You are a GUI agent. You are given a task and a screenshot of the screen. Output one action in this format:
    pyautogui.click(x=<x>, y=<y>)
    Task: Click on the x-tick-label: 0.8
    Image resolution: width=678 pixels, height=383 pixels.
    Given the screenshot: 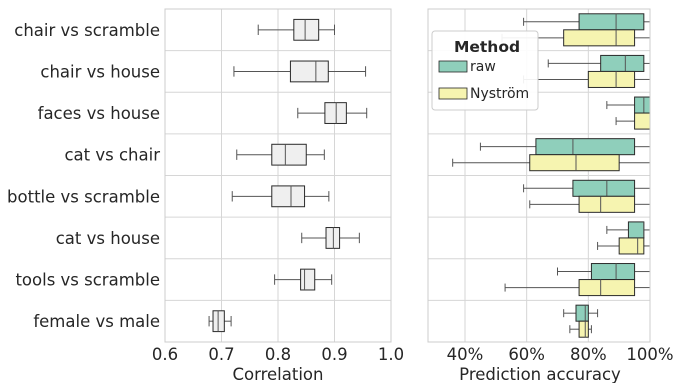 What is the action you would take?
    pyautogui.click(x=278, y=354)
    